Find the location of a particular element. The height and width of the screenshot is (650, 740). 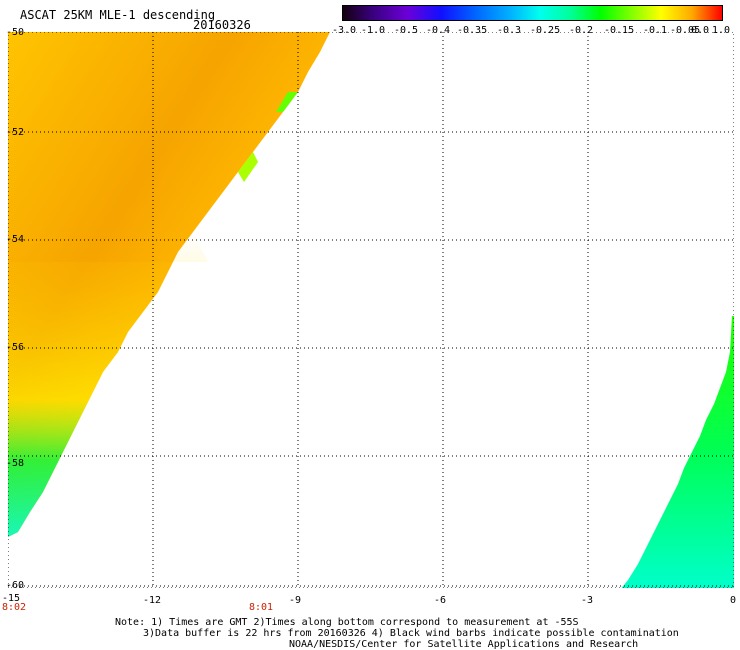

color-scale-label: 1.0 is located at coordinates (721, 30).